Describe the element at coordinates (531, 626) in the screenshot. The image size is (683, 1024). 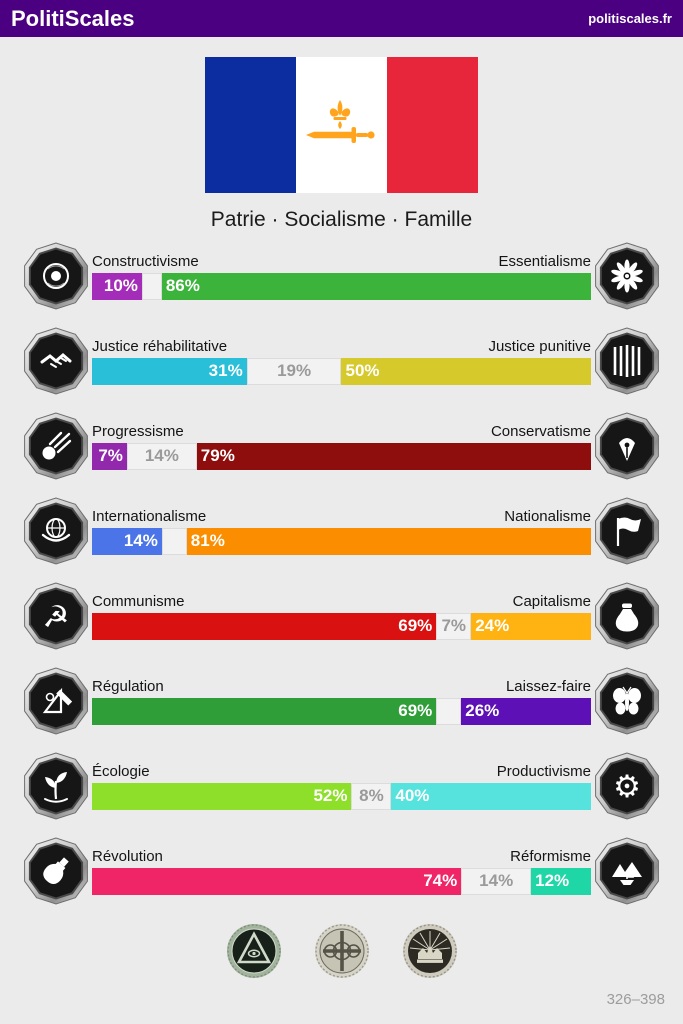
I see `axis-right-segment: 24%` at that location.